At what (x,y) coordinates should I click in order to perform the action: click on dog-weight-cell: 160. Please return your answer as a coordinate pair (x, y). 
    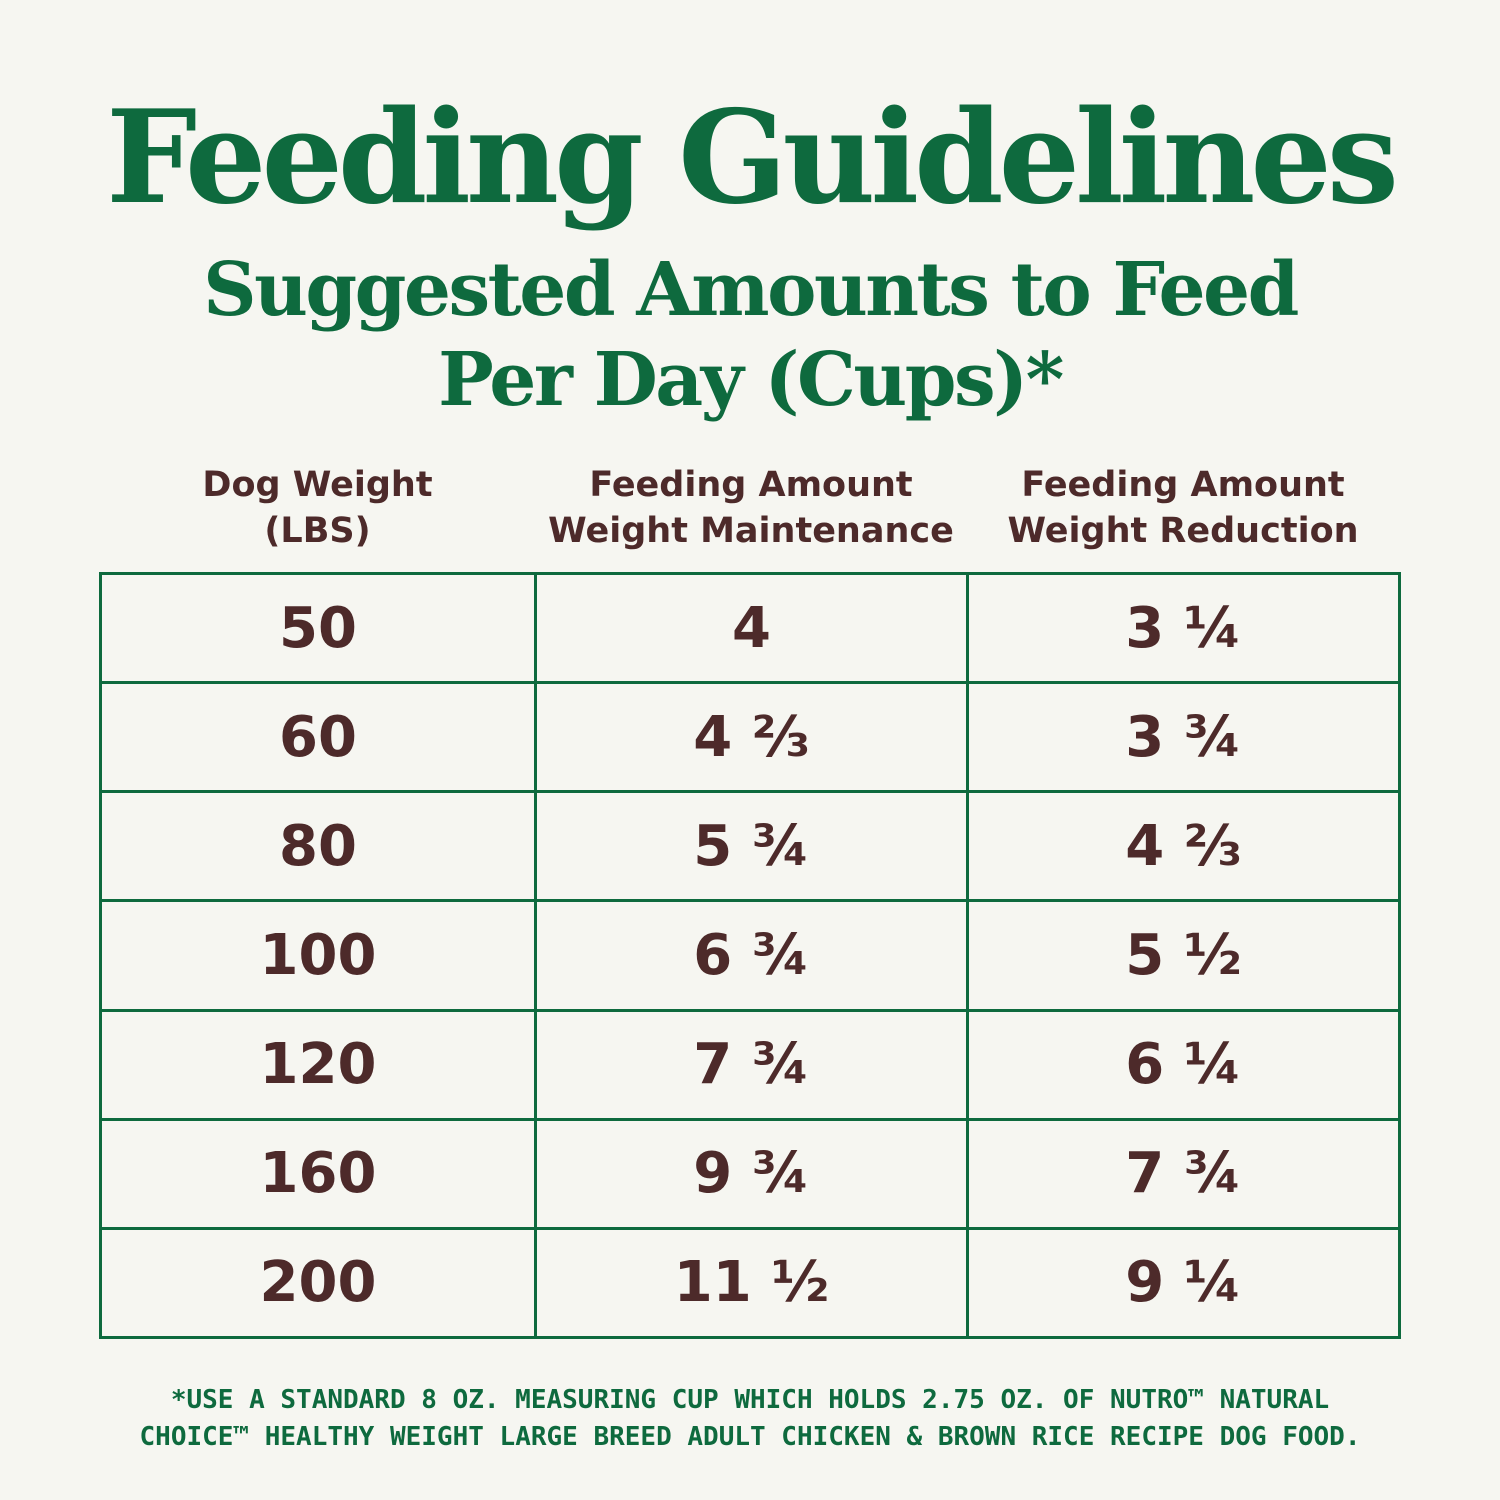
    Looking at the image, I should click on (318, 1173).